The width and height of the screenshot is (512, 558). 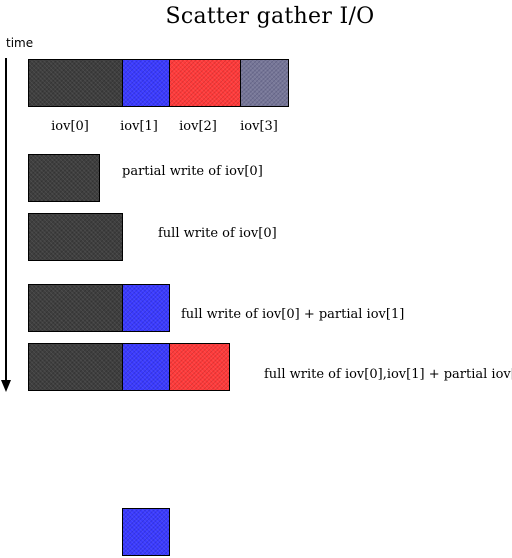 What do you see at coordinates (205, 83) in the screenshot?
I see `buffer-iov2-segment` at bounding box center [205, 83].